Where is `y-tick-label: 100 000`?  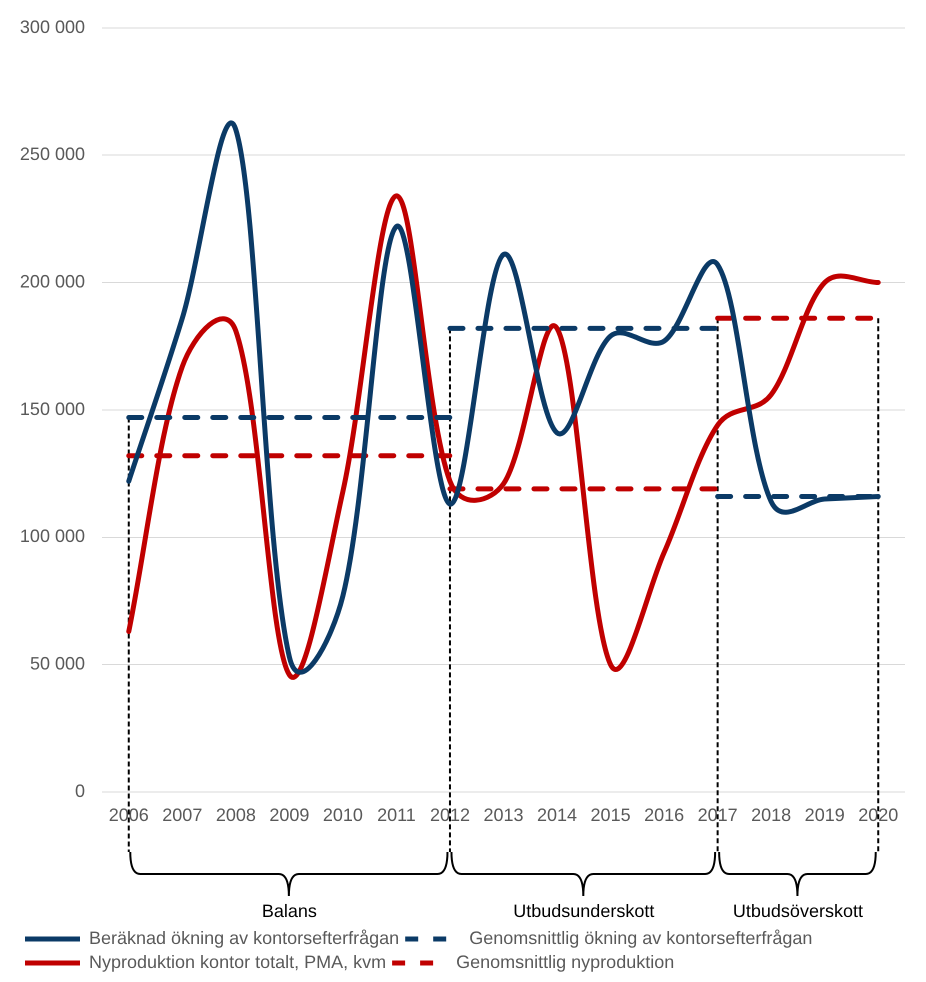 y-tick-label: 100 000 is located at coordinates (52, 536).